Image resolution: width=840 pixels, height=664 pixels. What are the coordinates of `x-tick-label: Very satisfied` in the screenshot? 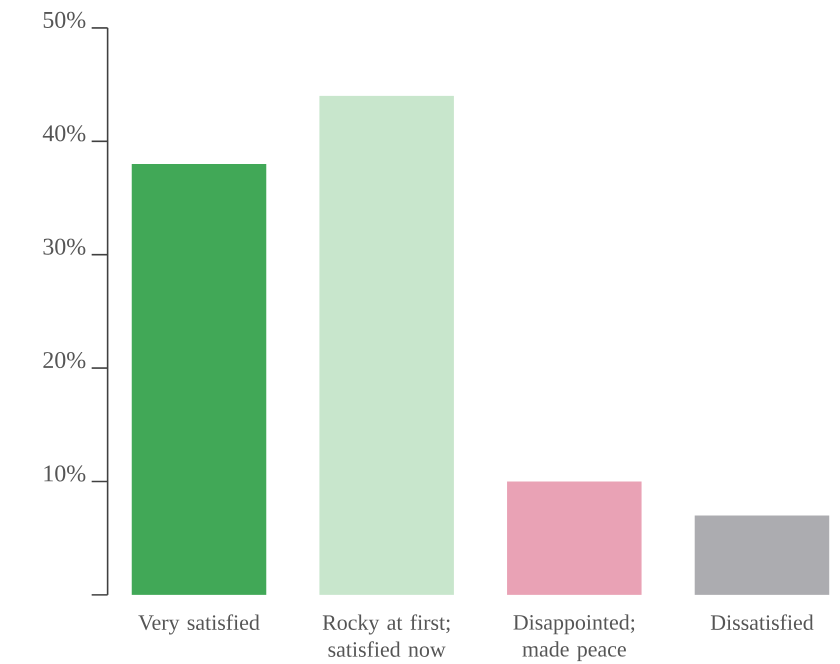 It's located at (199, 624).